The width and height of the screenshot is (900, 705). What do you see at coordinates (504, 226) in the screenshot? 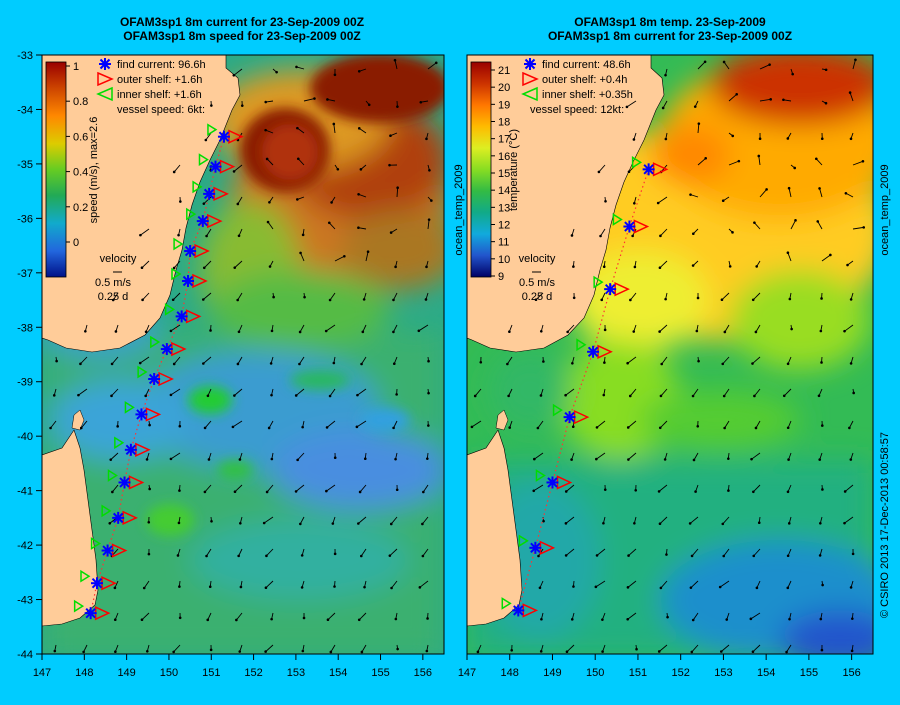
I see `colorbar-tick-label: 12` at bounding box center [504, 226].